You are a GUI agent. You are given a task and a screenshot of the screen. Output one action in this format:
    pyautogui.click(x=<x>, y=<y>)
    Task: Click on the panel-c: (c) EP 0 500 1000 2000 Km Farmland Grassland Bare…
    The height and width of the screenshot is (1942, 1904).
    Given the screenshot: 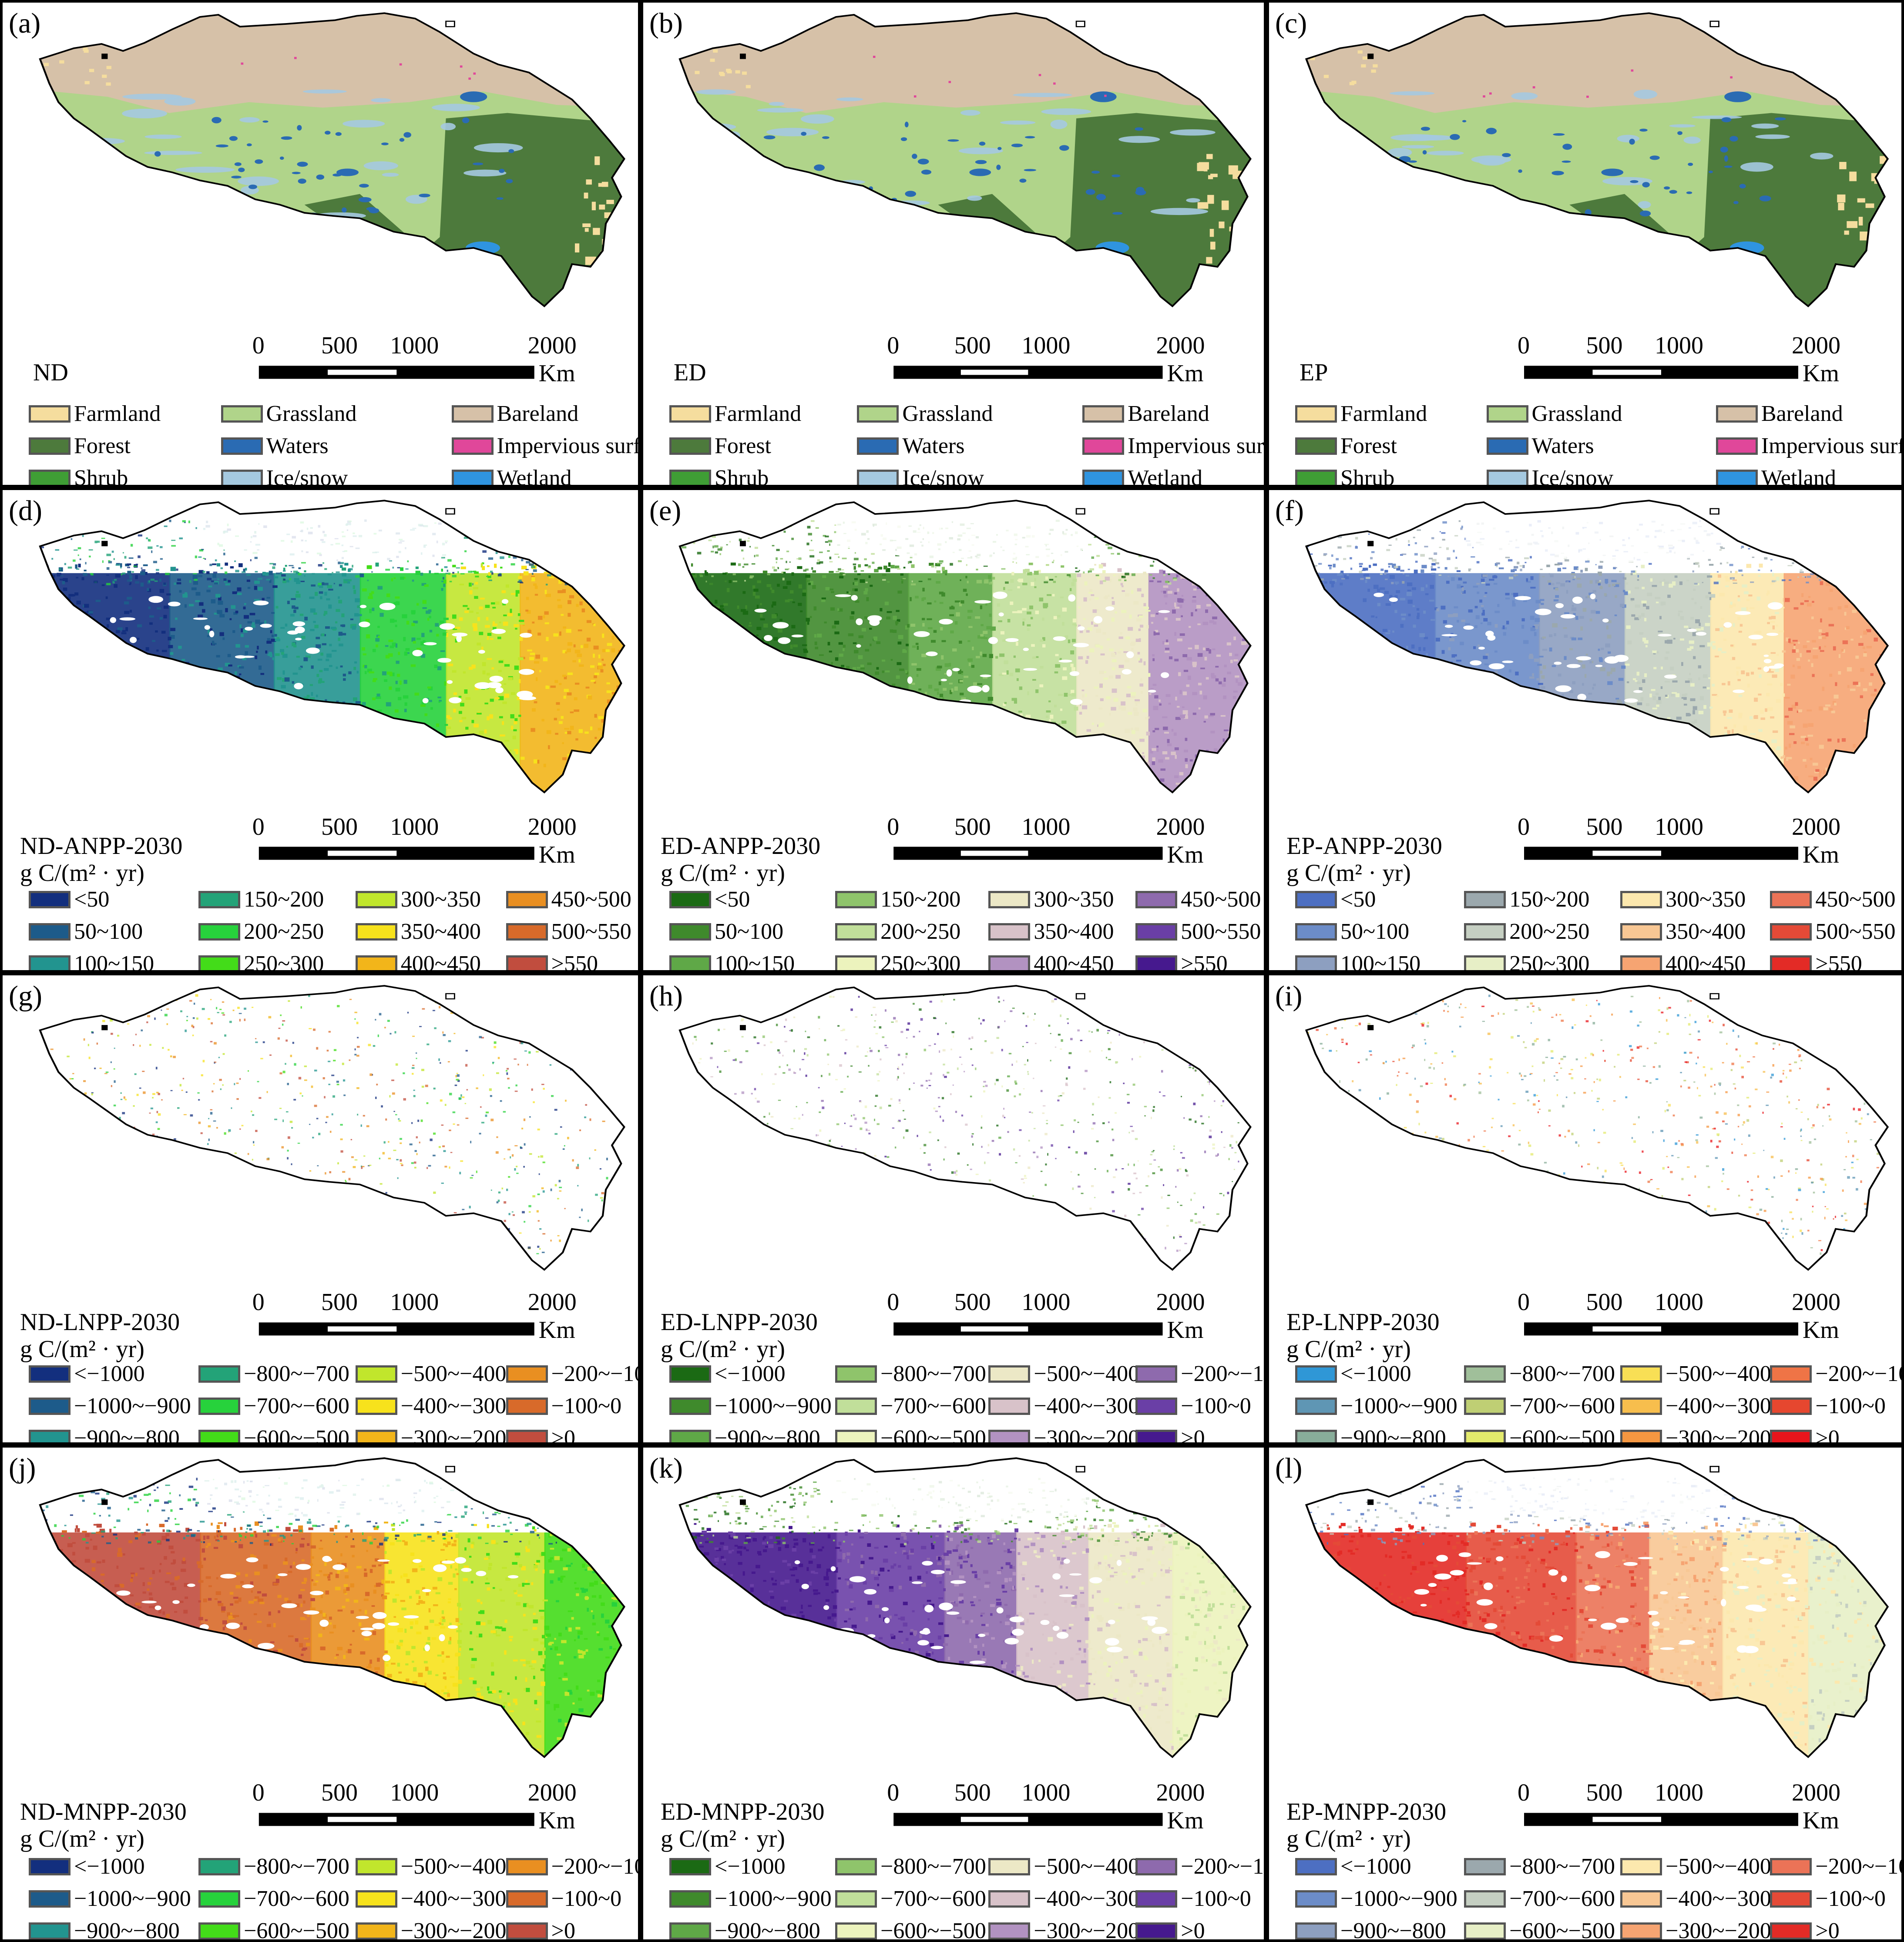 What is the action you would take?
    pyautogui.click(x=1585, y=243)
    